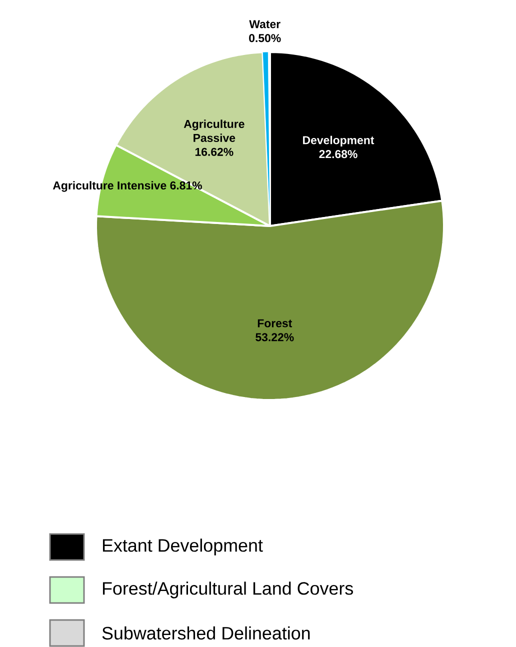 Image resolution: width=516 pixels, height=647 pixels. Describe the element at coordinates (338, 154) in the screenshot. I see `data-label: 22.68%` at that location.